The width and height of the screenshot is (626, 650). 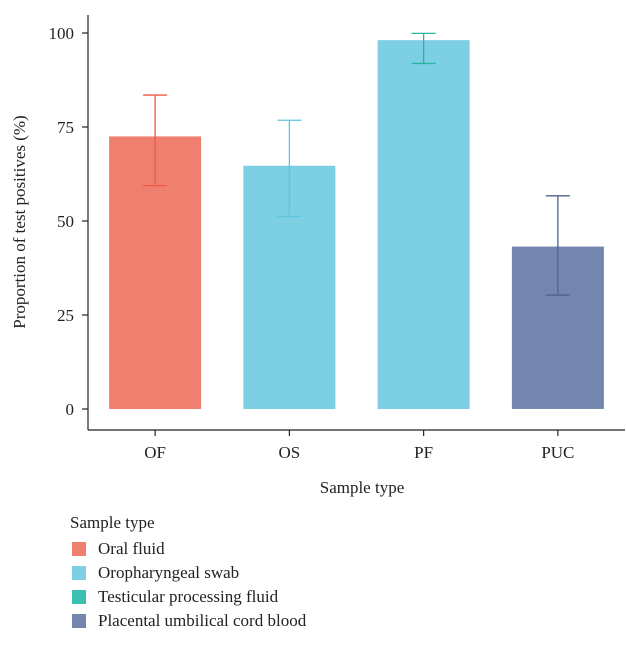 What do you see at coordinates (362, 487) in the screenshot?
I see `x-axis-title: Sample type` at bounding box center [362, 487].